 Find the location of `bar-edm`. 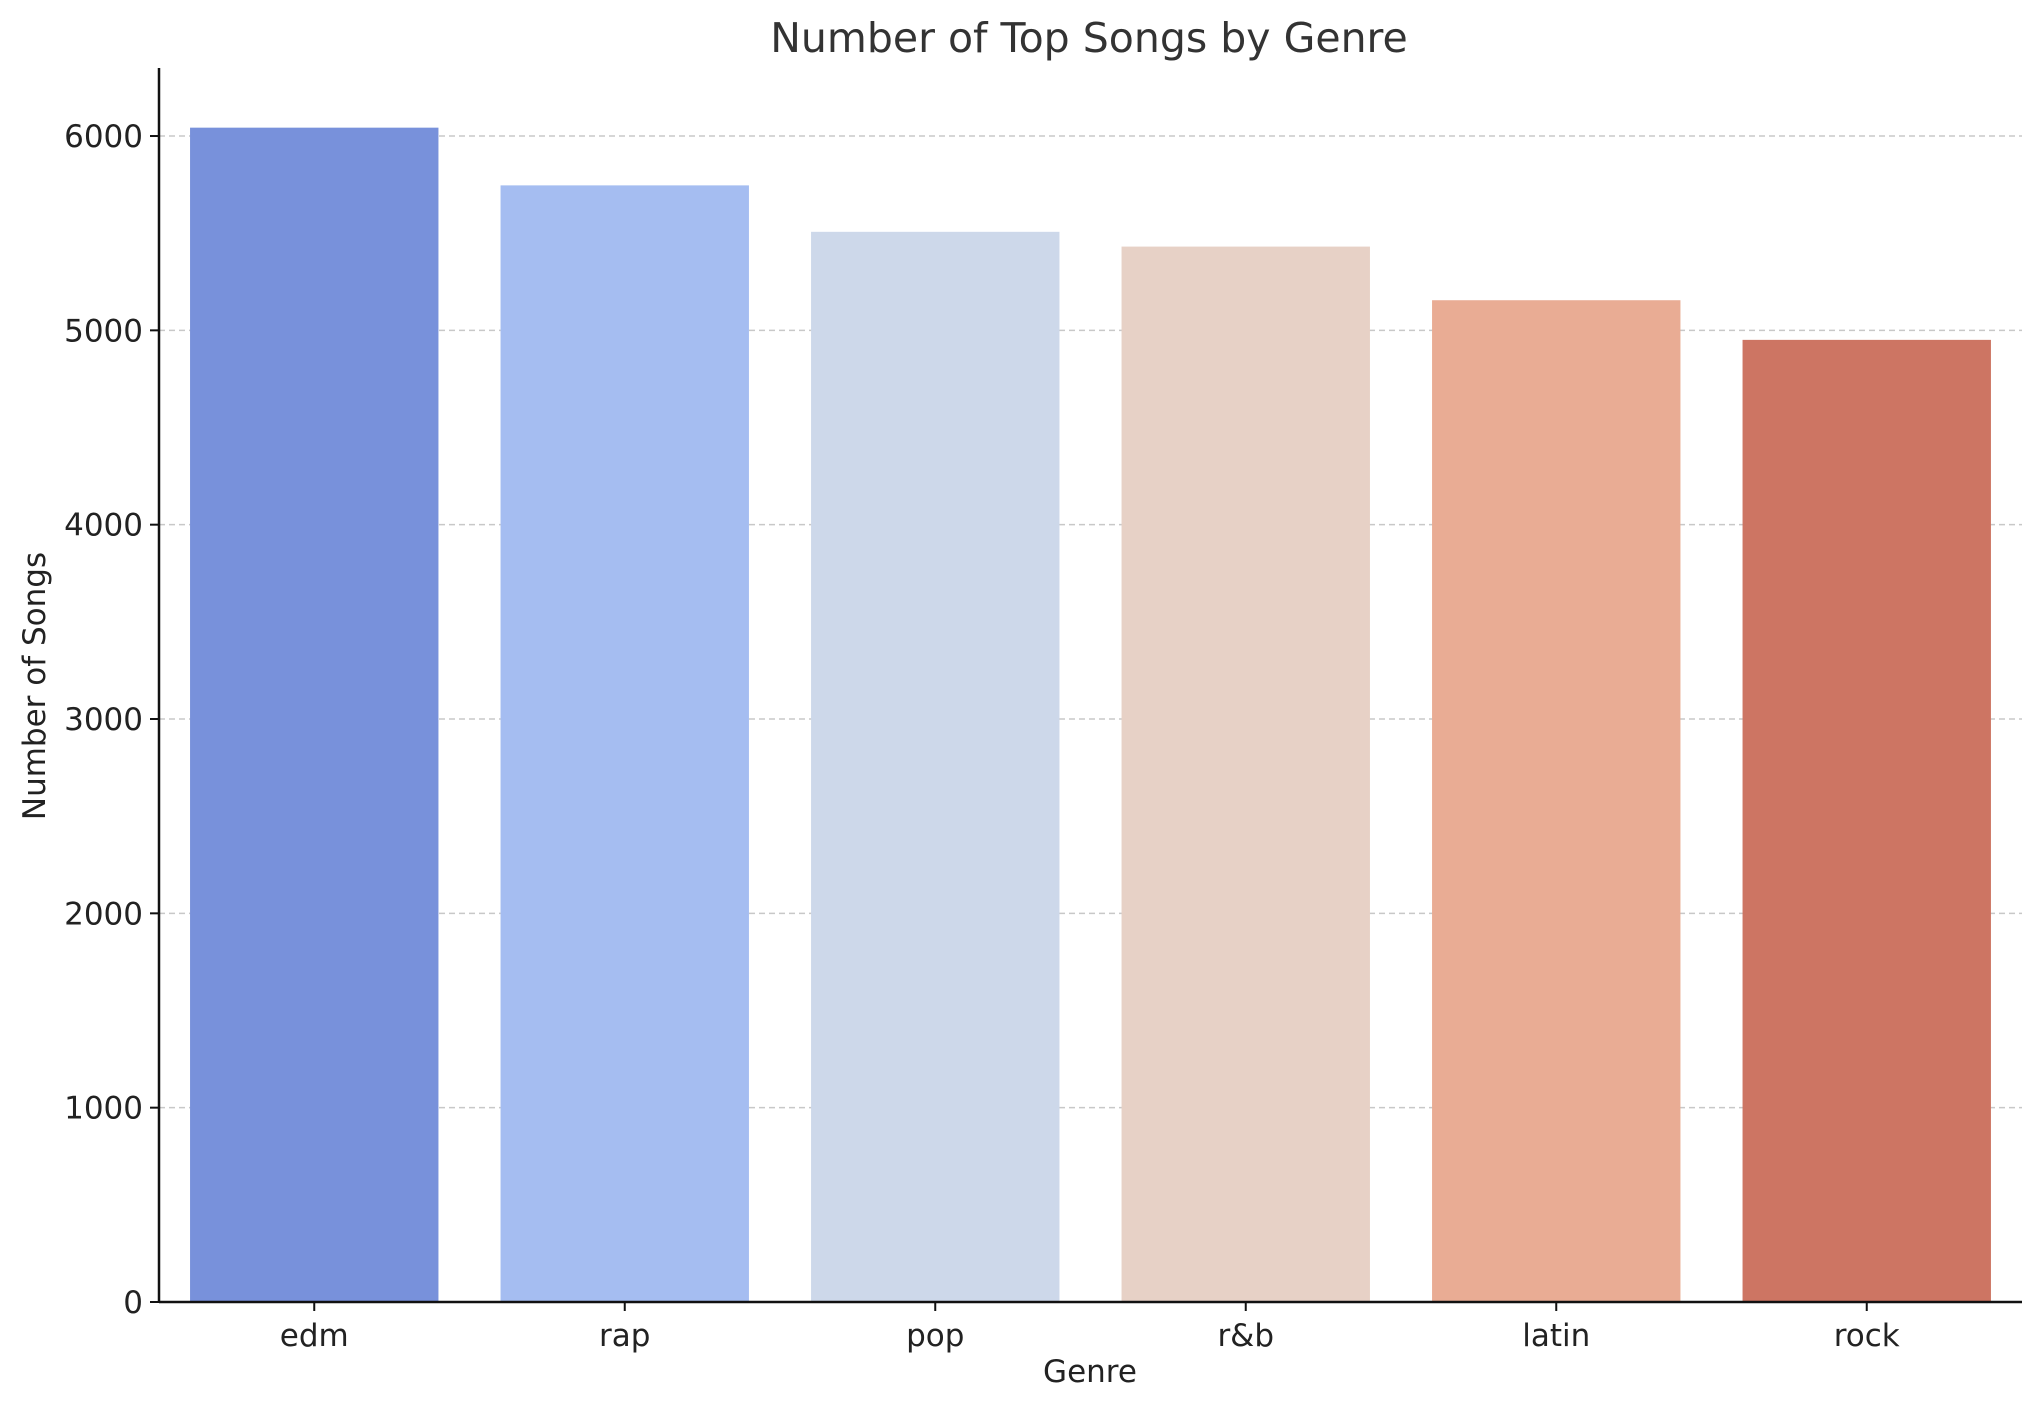

bar-edm is located at coordinates (314, 714).